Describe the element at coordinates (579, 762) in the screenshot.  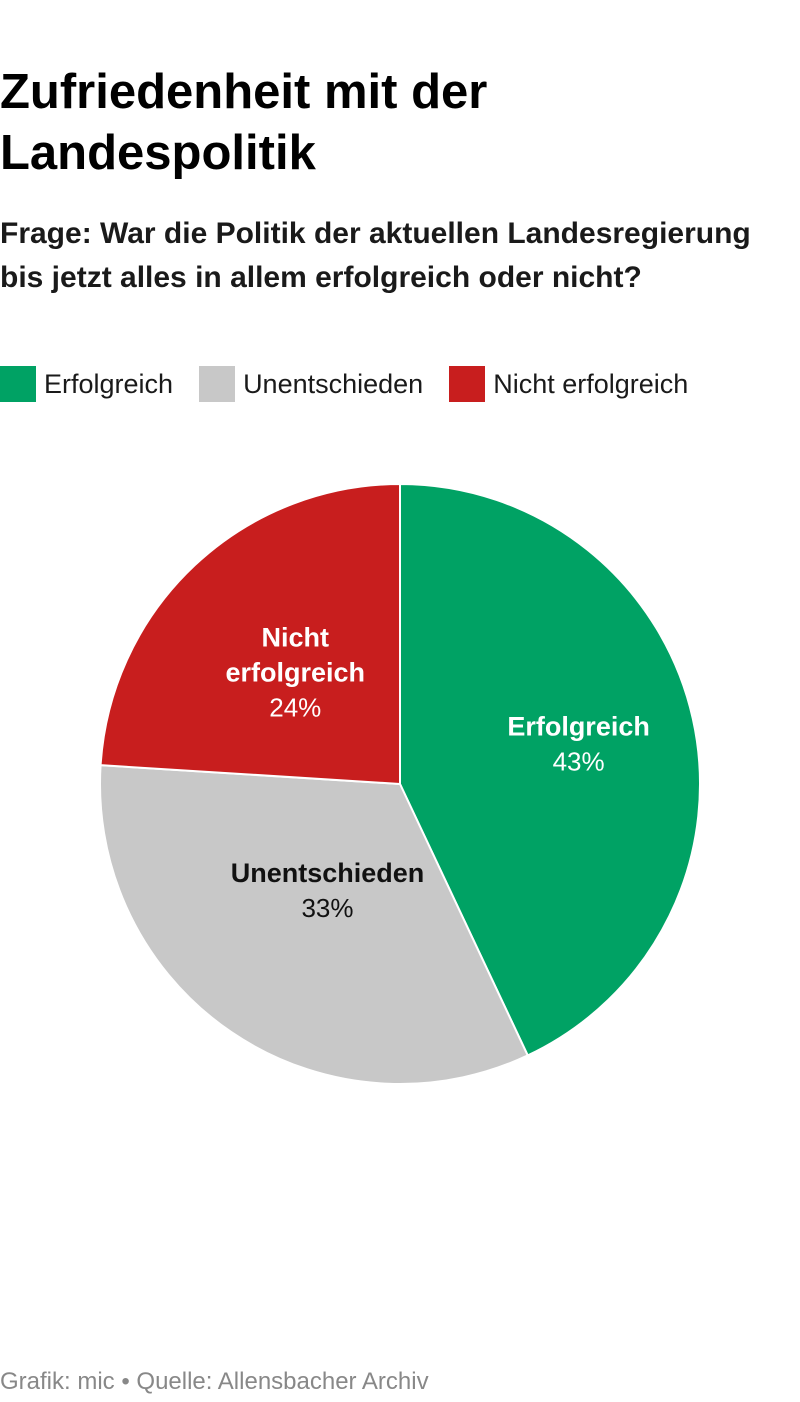
I see `slice-value-erfolgreich: 43%` at that location.